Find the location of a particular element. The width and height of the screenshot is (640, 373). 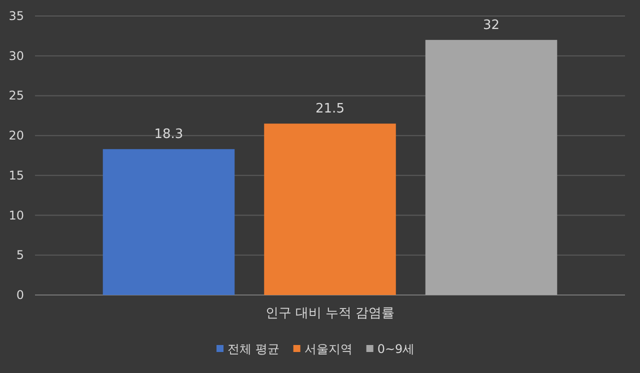

y-tick-label: 25 is located at coordinates (16, 95).